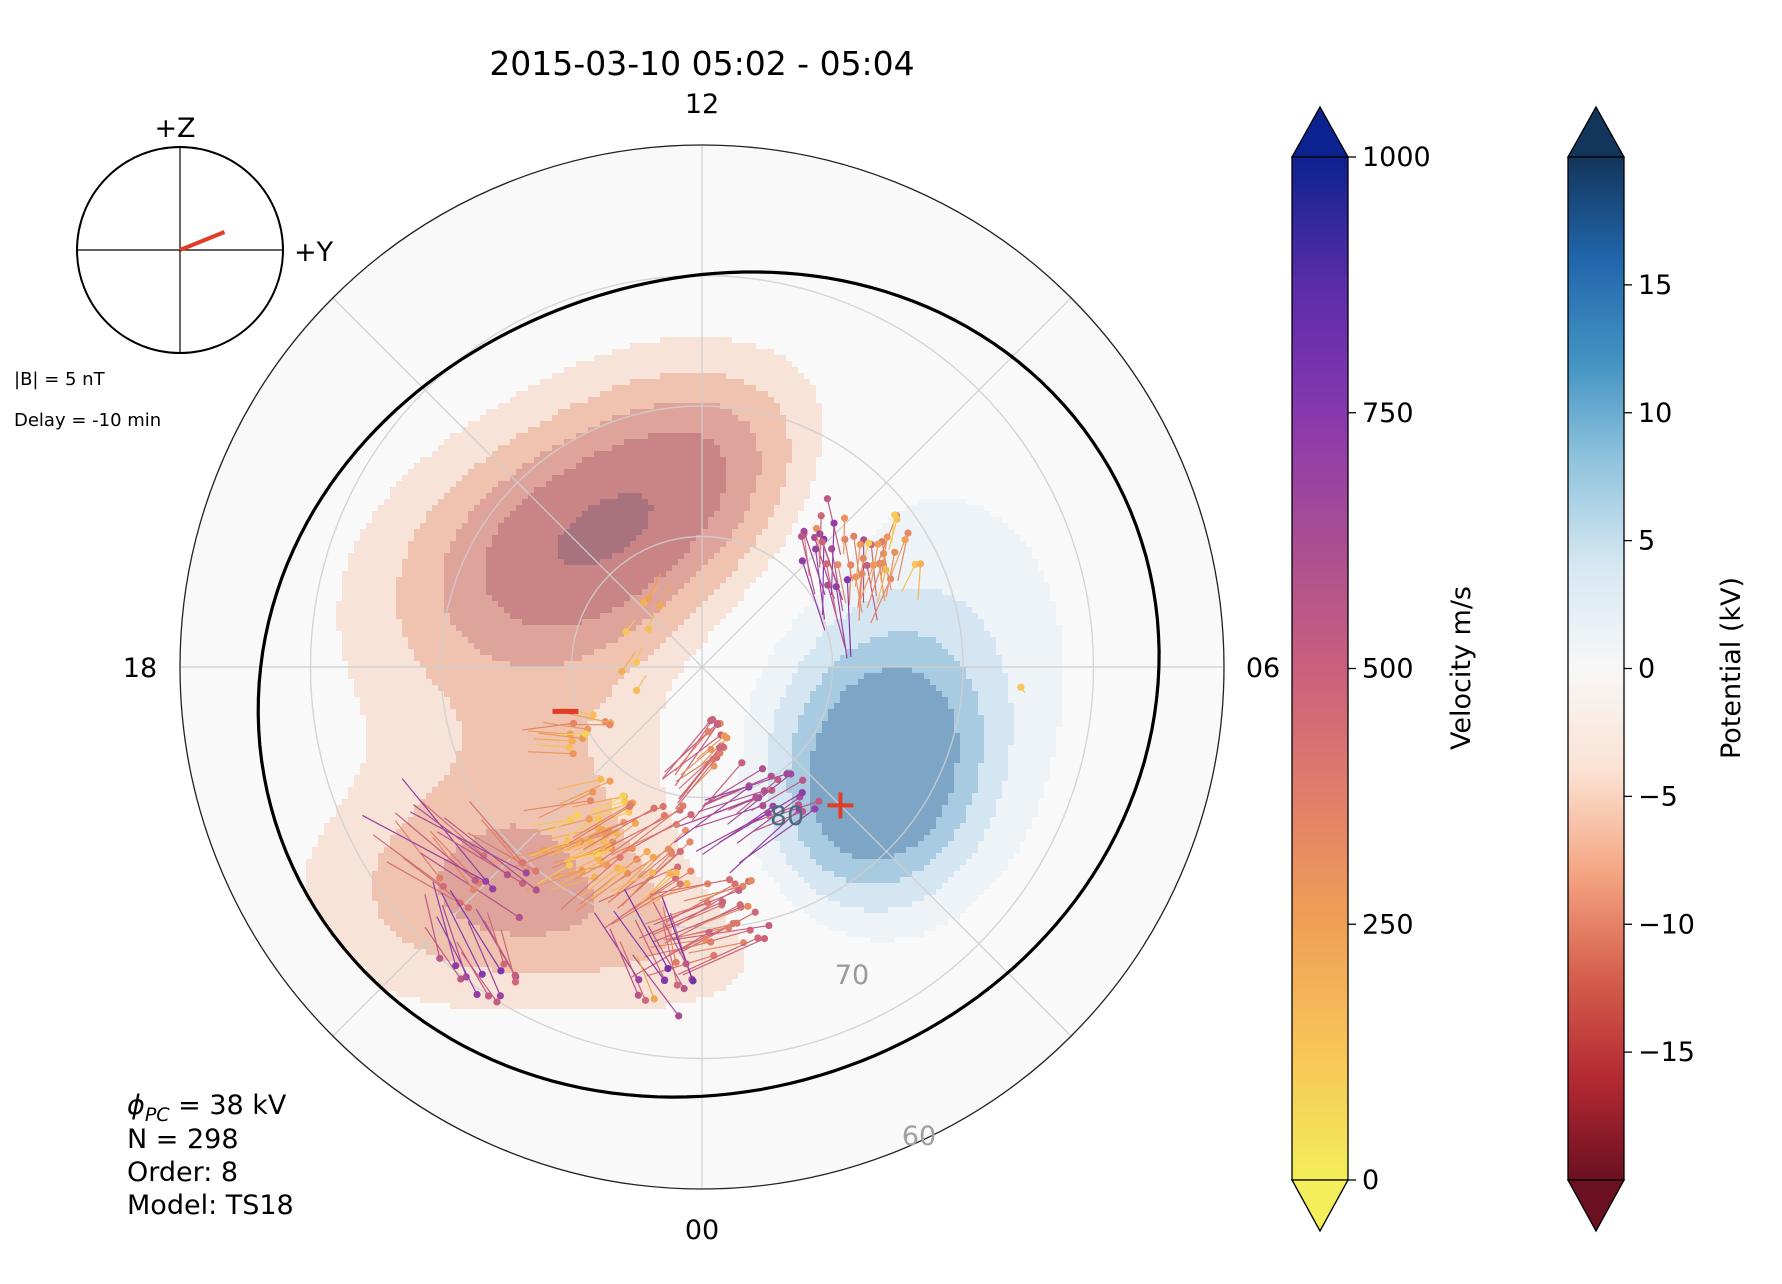  Describe the element at coordinates (1596, 1206) in the screenshot. I see `potential-colorbar-bottom-extension` at that location.